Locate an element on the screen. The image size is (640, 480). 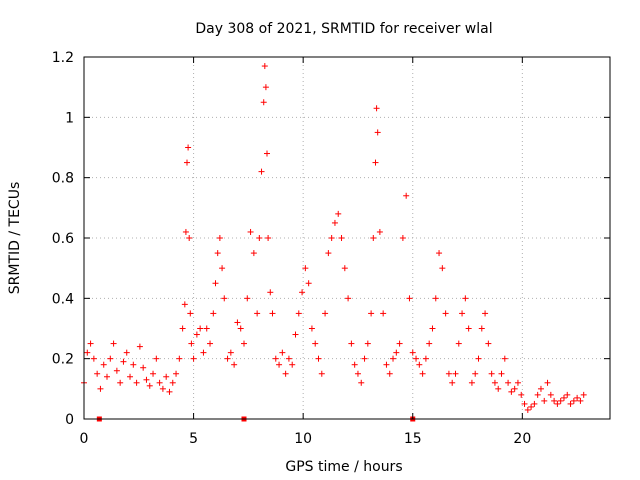
y-tick-label: 1 is located at coordinates (69, 118).